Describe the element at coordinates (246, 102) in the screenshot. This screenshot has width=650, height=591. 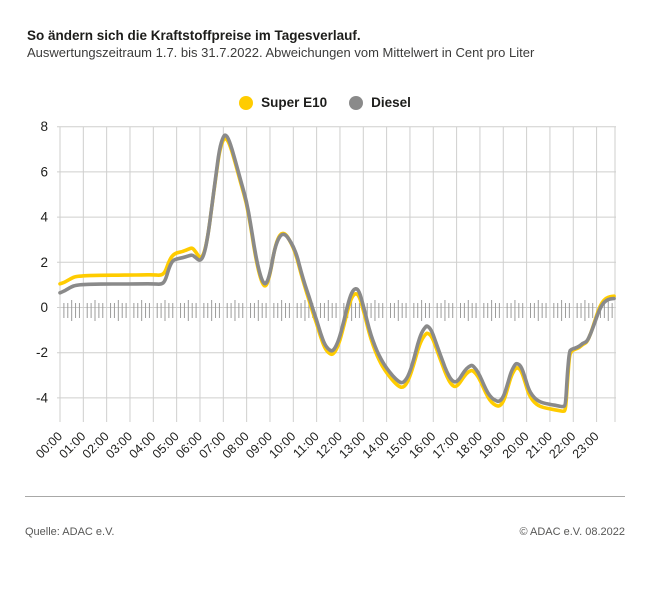
I see `super-e10-dot-icon` at that location.